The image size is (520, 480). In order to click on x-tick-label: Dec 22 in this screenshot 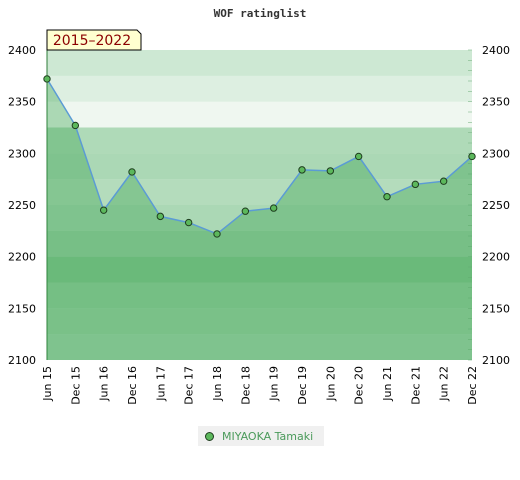, I will do `click(472, 385)`.